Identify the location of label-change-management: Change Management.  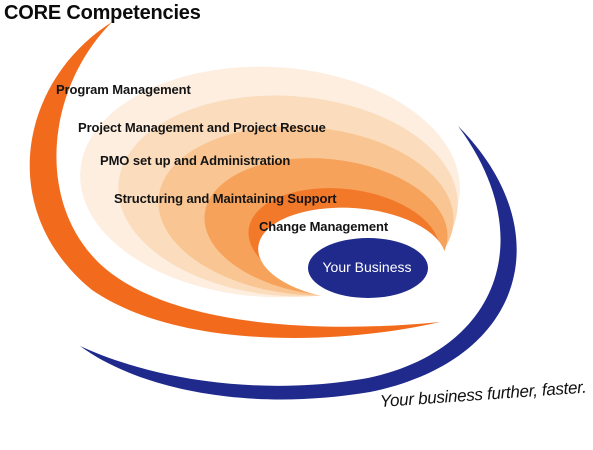
(324, 226).